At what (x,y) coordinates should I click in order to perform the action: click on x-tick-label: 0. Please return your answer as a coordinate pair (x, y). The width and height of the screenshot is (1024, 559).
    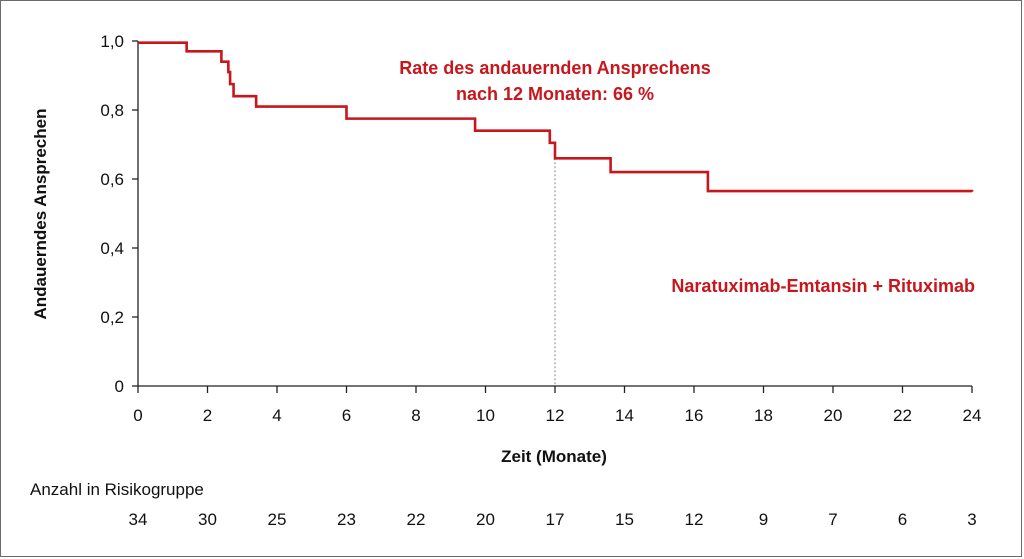
    Looking at the image, I should click on (137, 415).